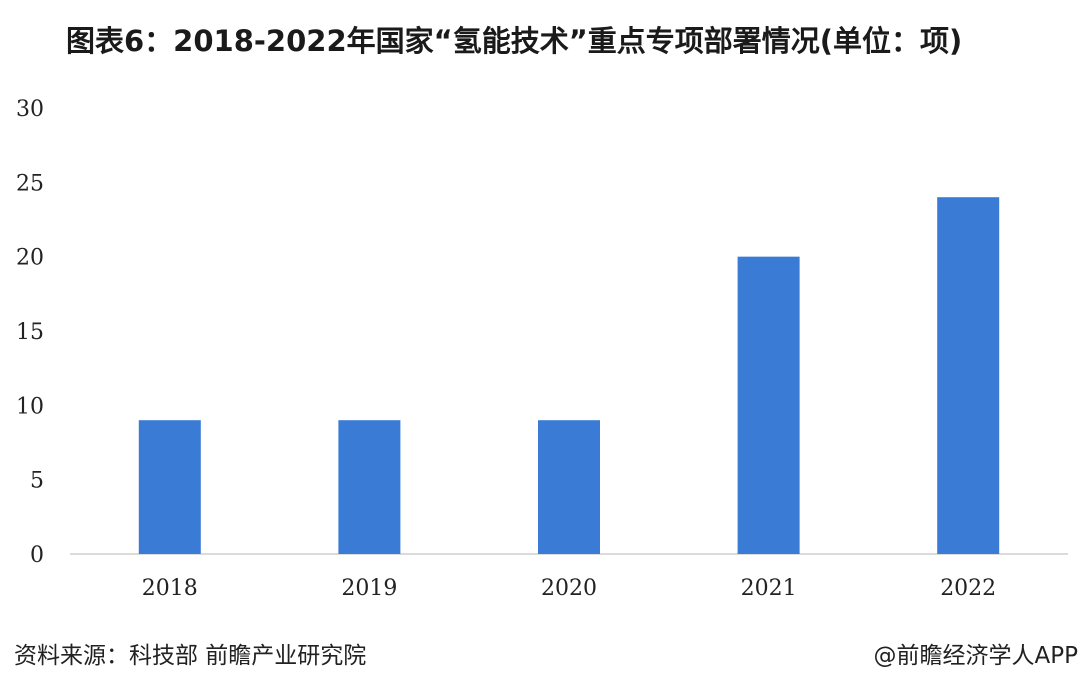 The width and height of the screenshot is (1084, 692). I want to click on y-tick-label: 0, so click(37, 555).